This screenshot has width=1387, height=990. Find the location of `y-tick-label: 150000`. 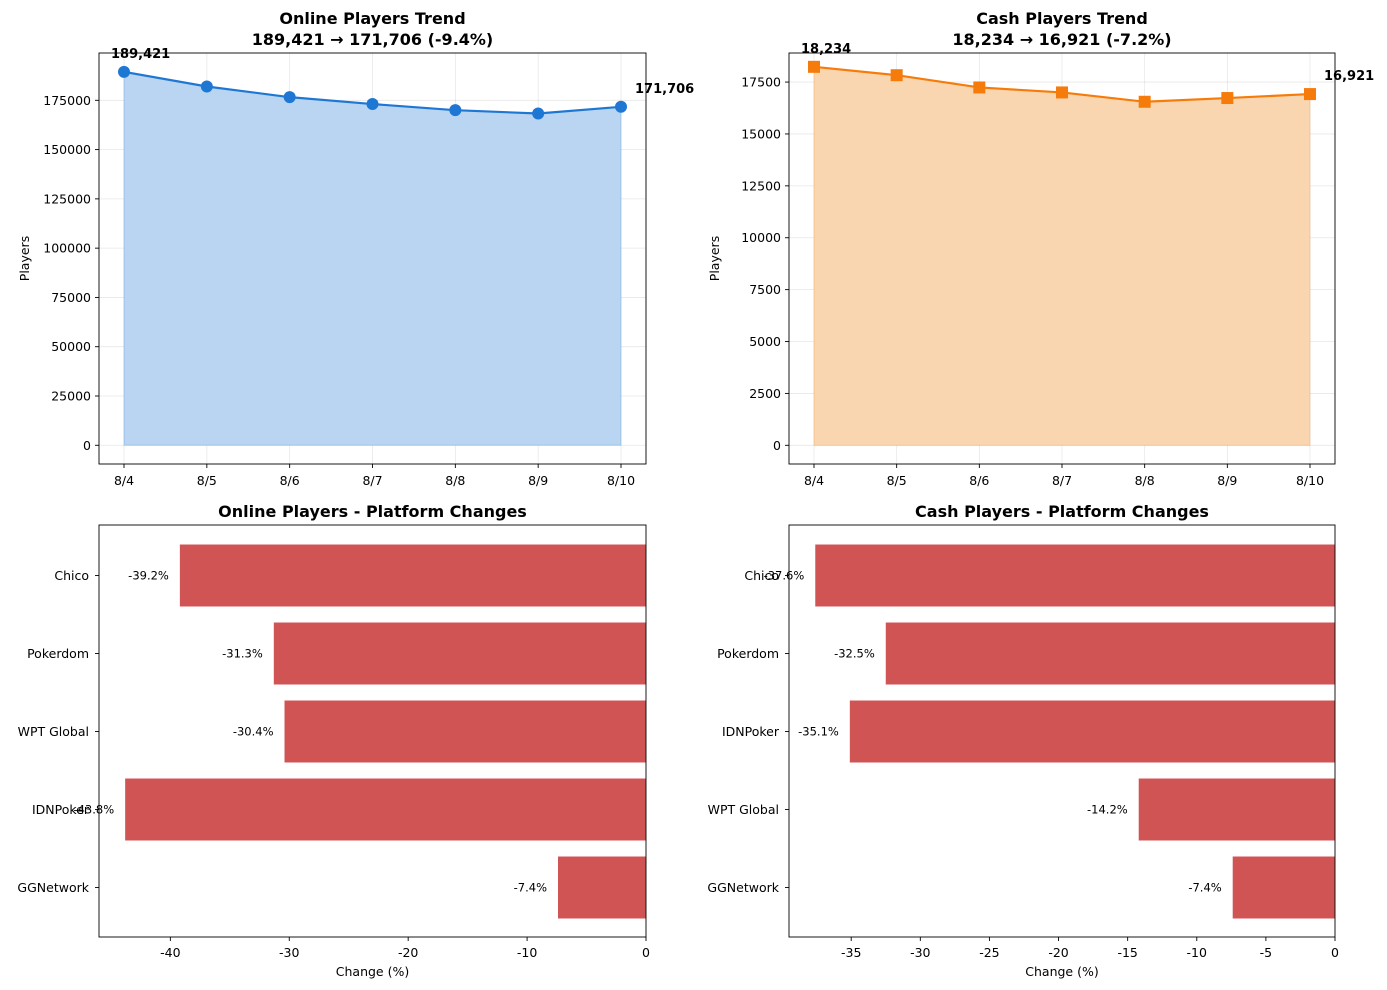

y-tick-label: 150000 is located at coordinates (67, 149).